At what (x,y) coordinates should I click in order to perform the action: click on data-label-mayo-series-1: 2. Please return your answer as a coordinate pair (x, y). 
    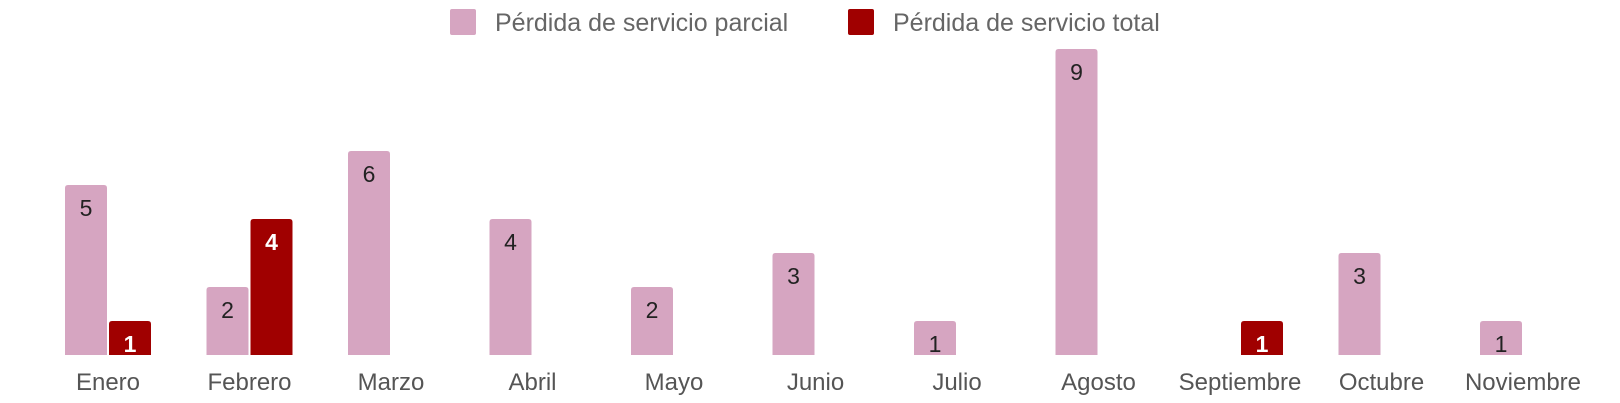
    Looking at the image, I should click on (652, 310).